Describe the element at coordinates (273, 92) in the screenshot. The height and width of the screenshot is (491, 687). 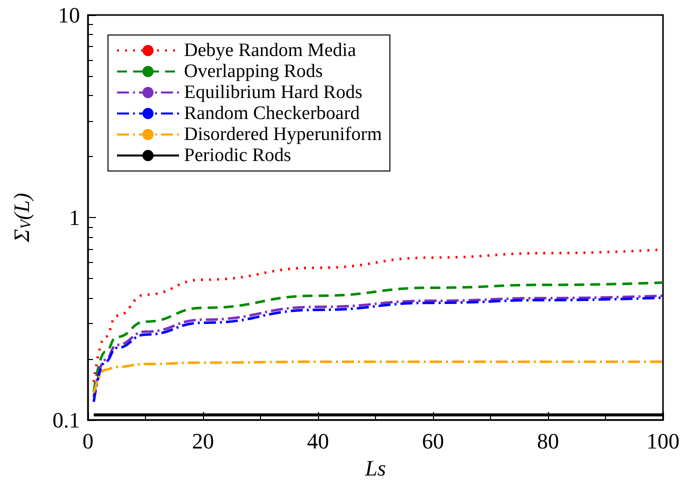
I see `legend-label: Equilibrium Hard Rods` at that location.